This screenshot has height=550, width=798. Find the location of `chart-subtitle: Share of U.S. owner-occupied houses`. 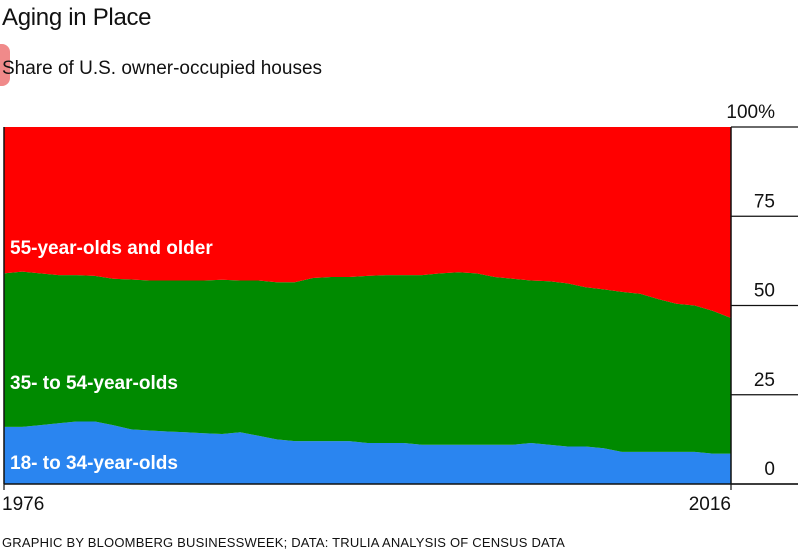

chart-subtitle: Share of U.S. owner-occupied houses is located at coordinates (162, 68).